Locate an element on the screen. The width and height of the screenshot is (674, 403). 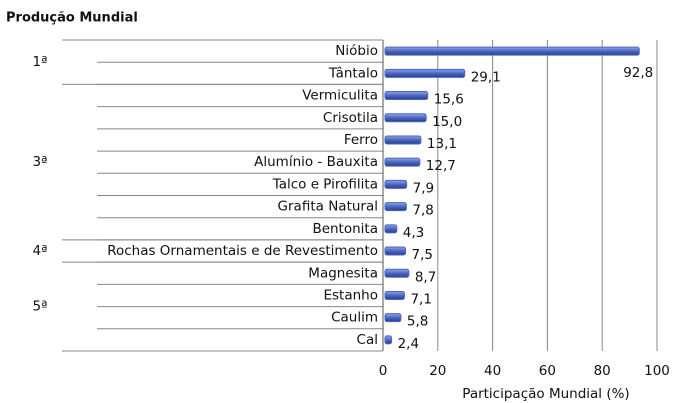
value-label: 5,8 is located at coordinates (417, 322).